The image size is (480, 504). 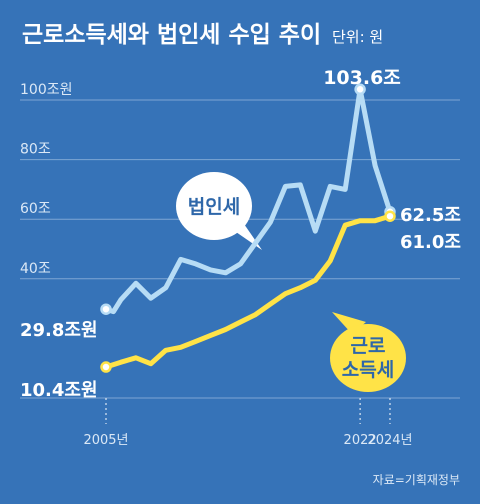 What do you see at coordinates (46, 179) in the screenshot?
I see `y-tick-labels: 100조원 80조 60조 40조` at bounding box center [46, 179].